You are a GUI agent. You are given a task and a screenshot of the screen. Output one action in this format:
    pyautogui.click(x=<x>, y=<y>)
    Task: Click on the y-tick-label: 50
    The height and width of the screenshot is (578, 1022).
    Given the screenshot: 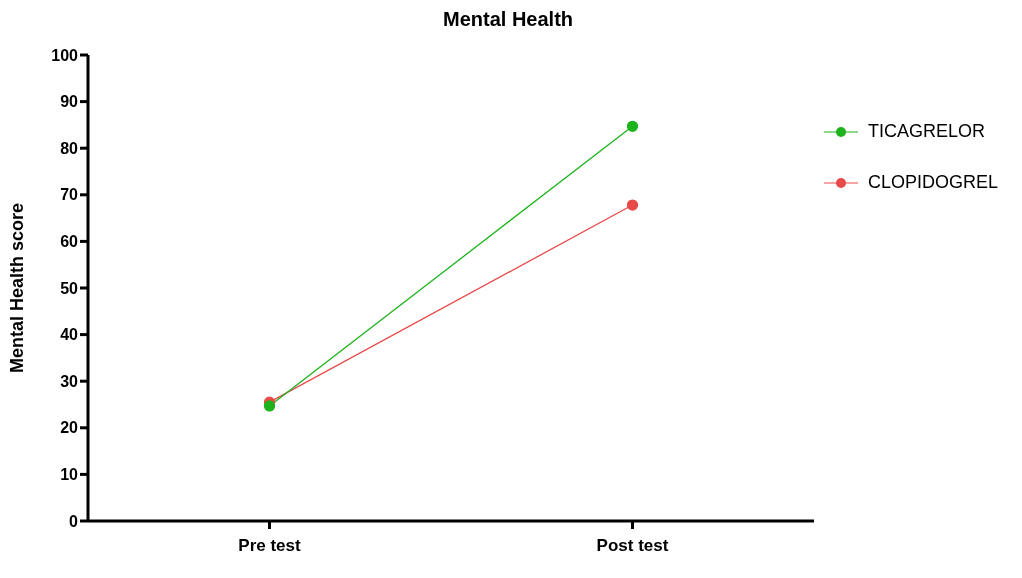 What is the action you would take?
    pyautogui.click(x=69, y=288)
    